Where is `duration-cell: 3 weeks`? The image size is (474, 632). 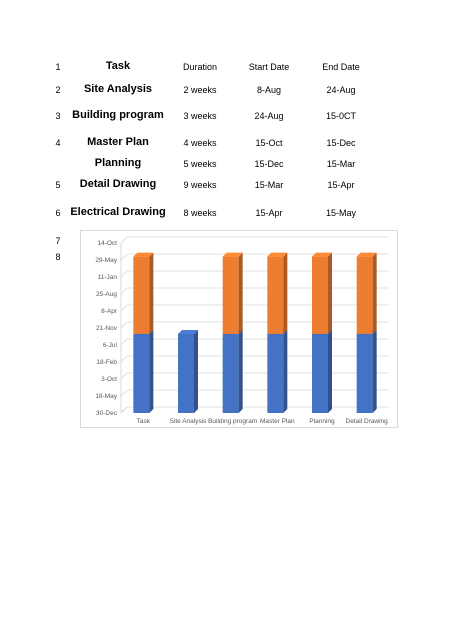
duration-cell: 3 weeks is located at coordinates (200, 116).